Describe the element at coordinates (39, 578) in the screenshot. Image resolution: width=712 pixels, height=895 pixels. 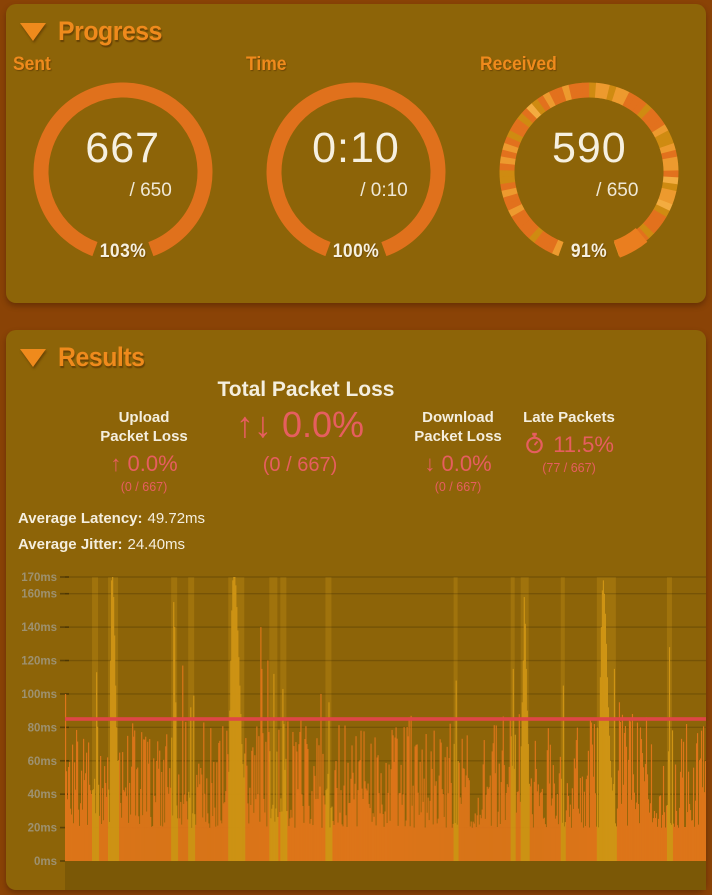
I see `svg-text: 170ms` at that location.